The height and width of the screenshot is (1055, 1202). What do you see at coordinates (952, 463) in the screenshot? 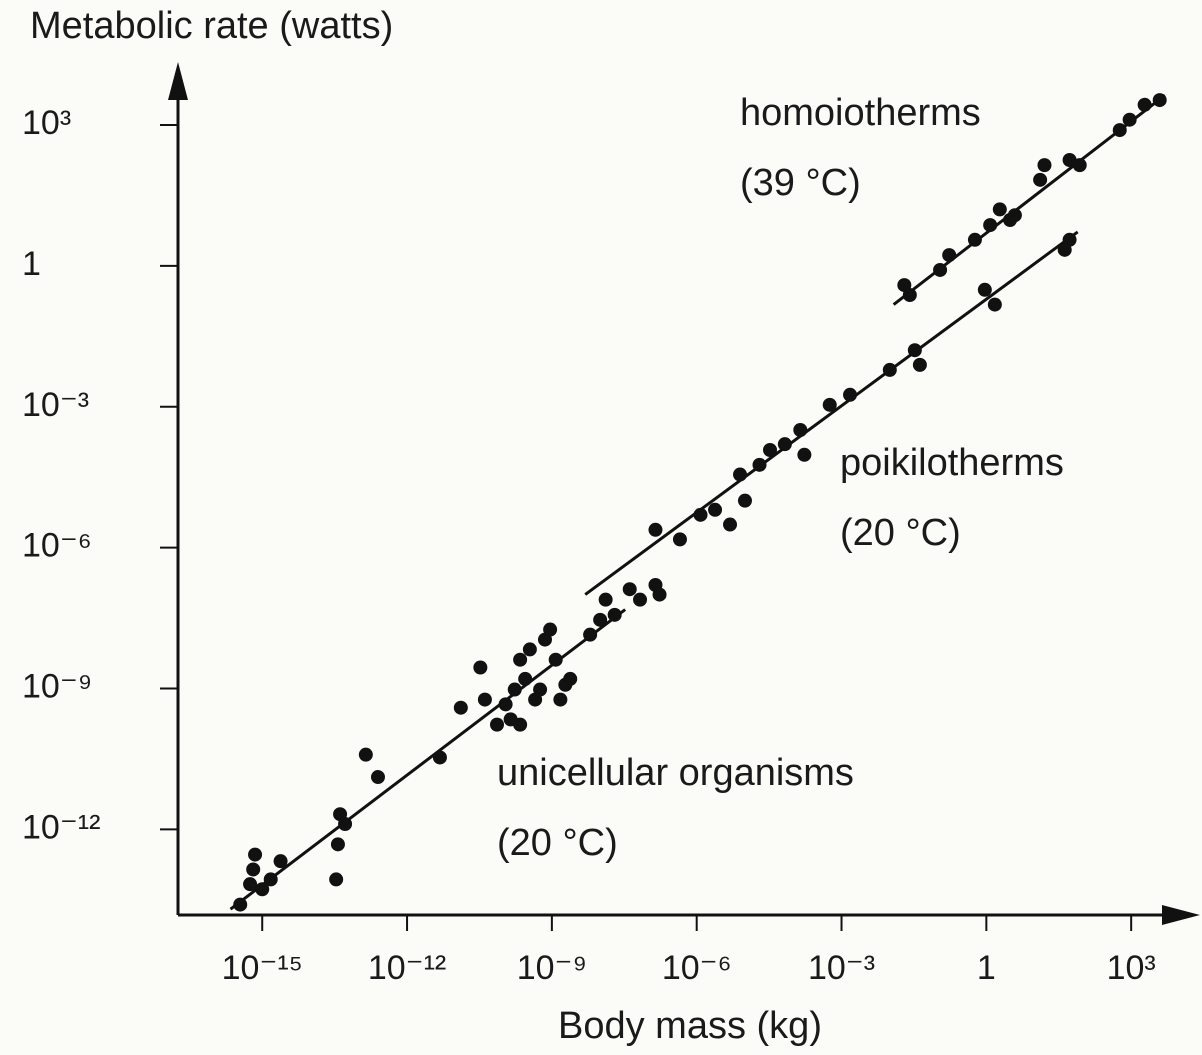
I see `series-label: poikilotherms` at bounding box center [952, 463].